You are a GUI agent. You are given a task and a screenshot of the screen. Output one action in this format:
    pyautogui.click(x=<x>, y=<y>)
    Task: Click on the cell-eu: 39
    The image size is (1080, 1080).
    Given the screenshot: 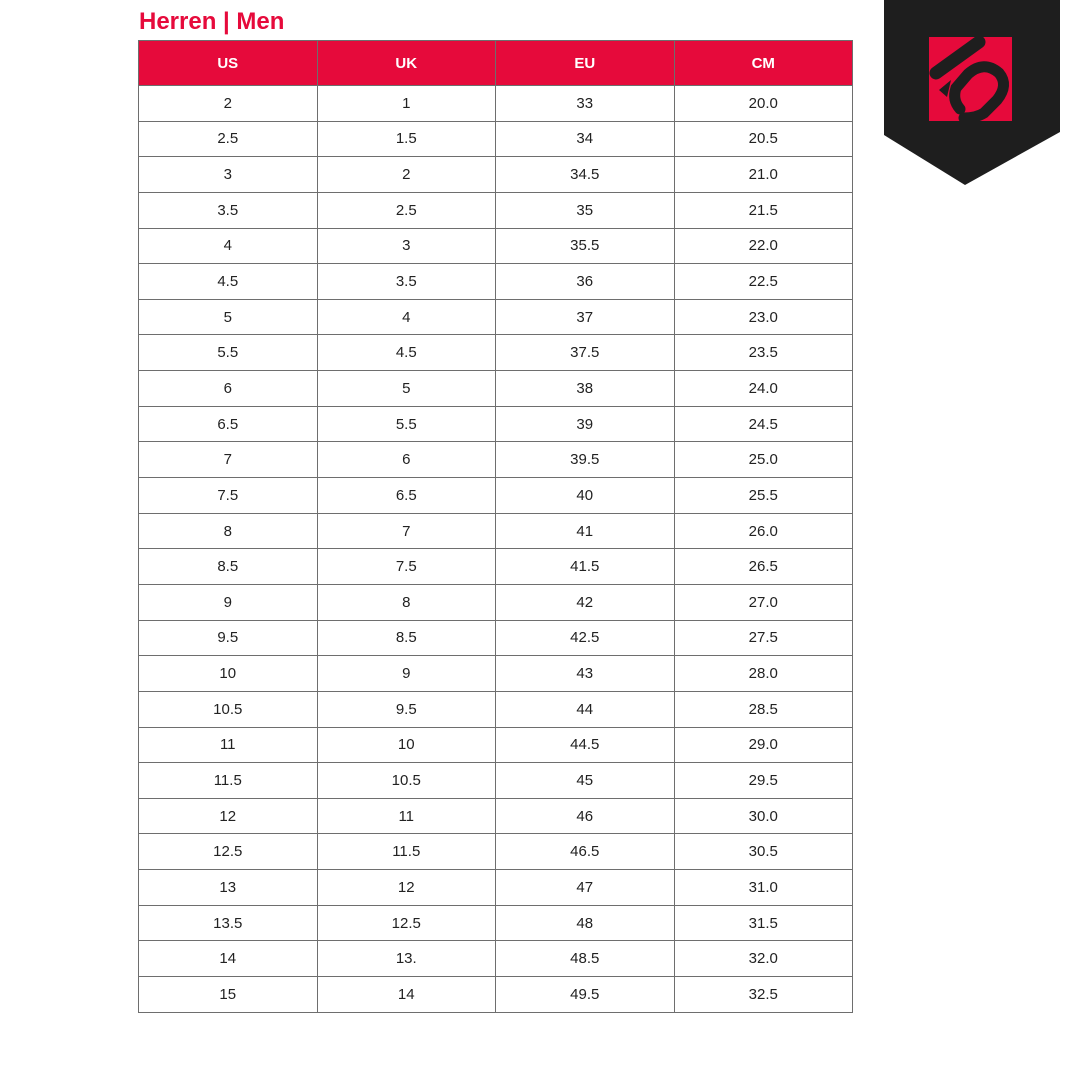 What is the action you would take?
    pyautogui.click(x=585, y=424)
    